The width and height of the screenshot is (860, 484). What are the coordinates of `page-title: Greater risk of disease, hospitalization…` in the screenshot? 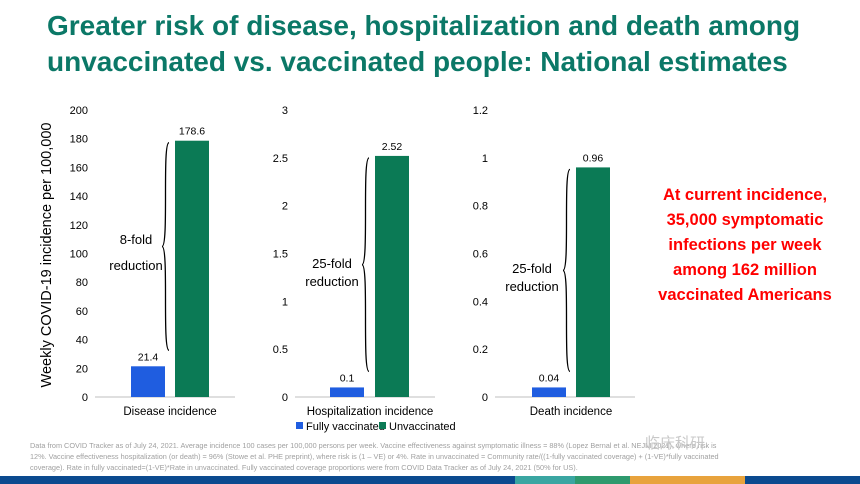 It's located at (442, 44).